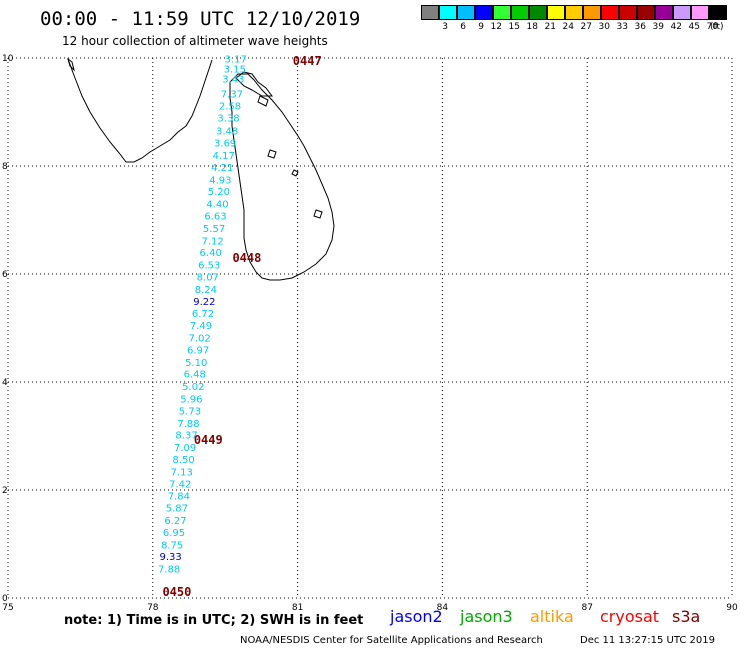  What do you see at coordinates (5, 275) in the screenshot?
I see `y-tick-label: 6` at bounding box center [5, 275].